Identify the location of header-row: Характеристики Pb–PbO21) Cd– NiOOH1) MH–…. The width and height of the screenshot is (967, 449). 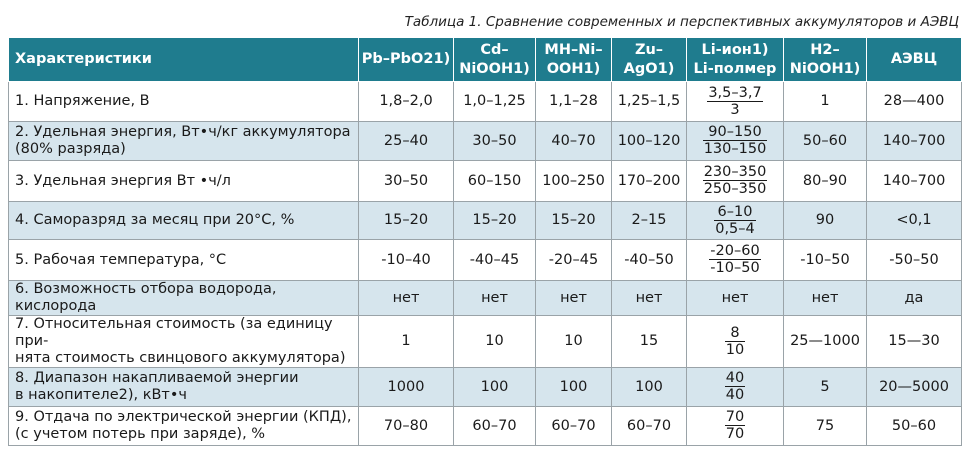
(485, 59).